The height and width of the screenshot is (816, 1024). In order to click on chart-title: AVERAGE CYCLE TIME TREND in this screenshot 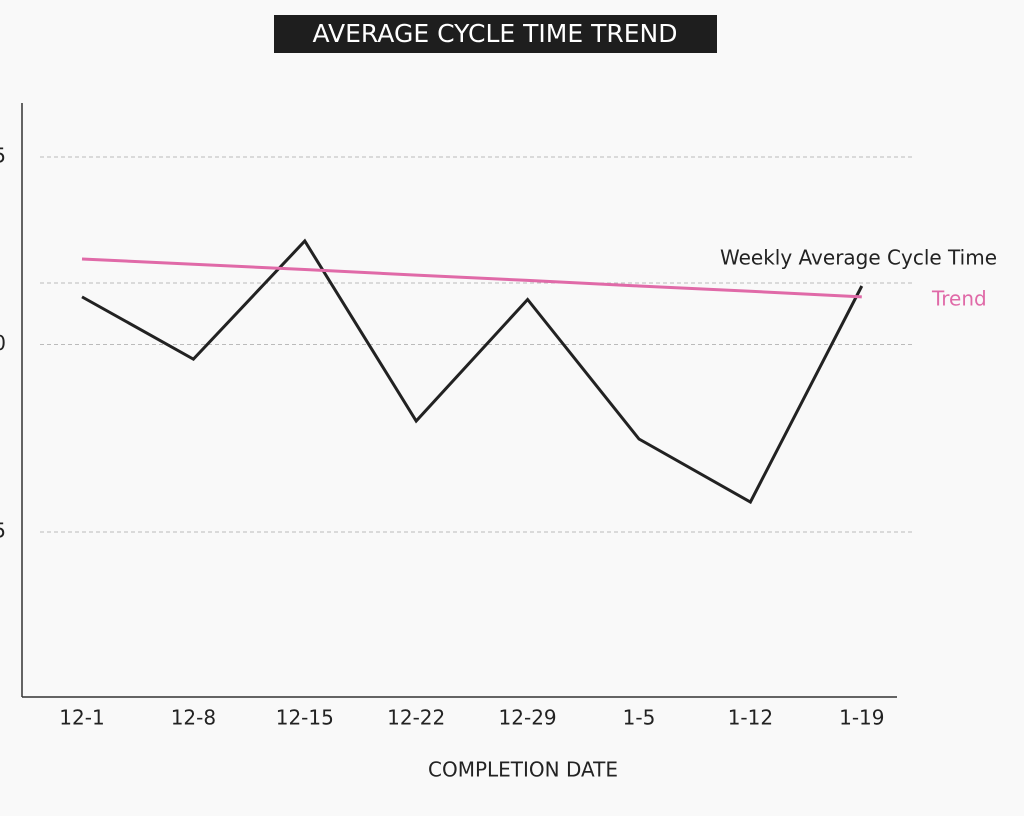, I will do `click(495, 33)`.